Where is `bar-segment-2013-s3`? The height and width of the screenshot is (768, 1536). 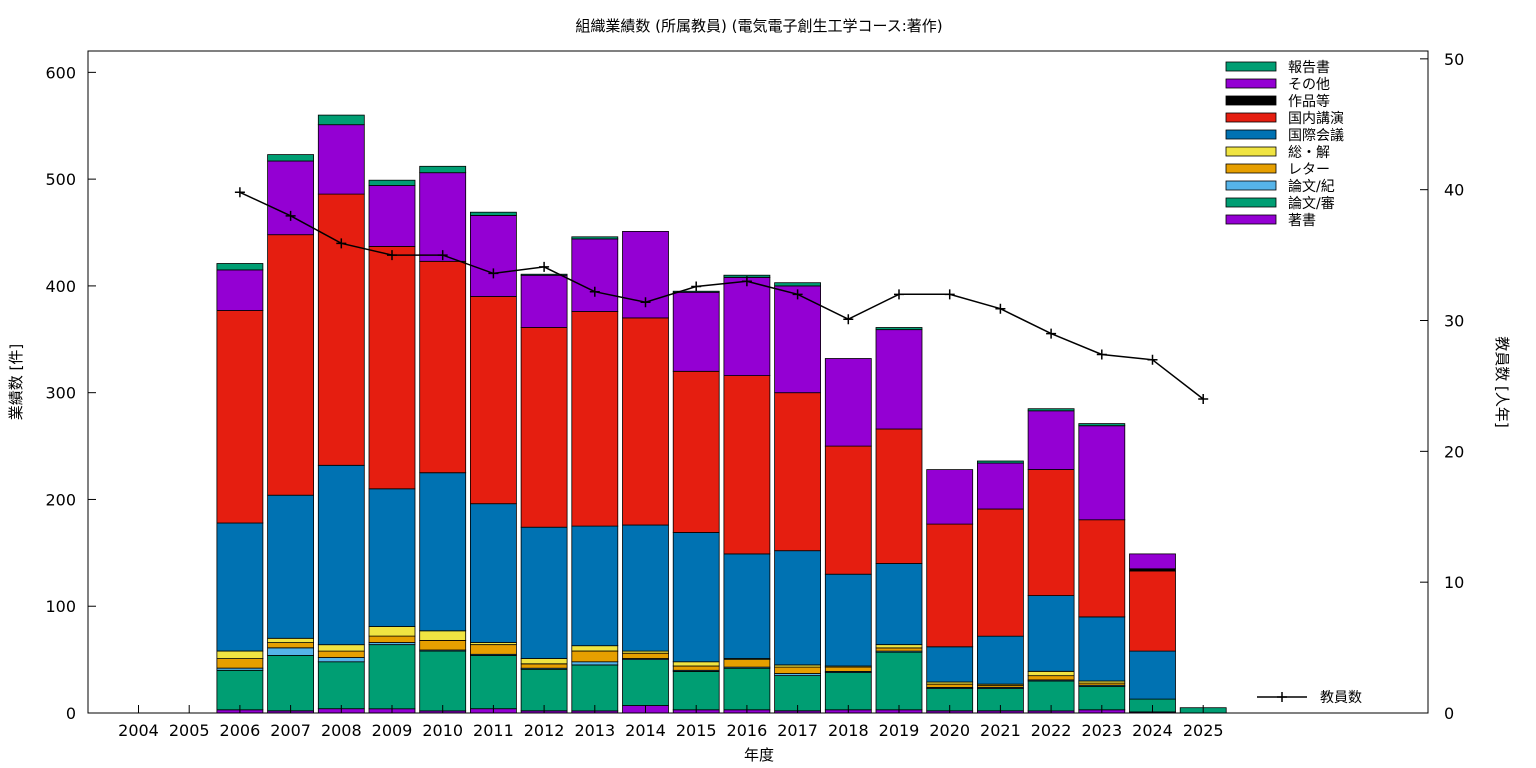
bar-segment-2013-s3 is located at coordinates (595, 656).